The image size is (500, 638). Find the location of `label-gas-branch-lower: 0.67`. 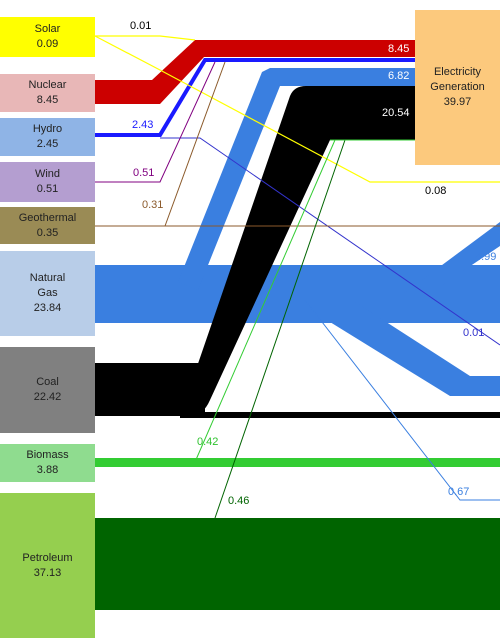

label-gas-branch-lower: 0.67 is located at coordinates (459, 492).